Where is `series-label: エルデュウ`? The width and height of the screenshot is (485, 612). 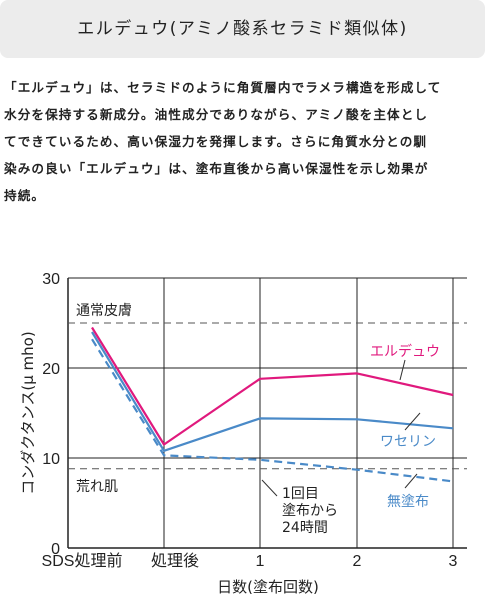
series-label: エルデュウ is located at coordinates (405, 351).